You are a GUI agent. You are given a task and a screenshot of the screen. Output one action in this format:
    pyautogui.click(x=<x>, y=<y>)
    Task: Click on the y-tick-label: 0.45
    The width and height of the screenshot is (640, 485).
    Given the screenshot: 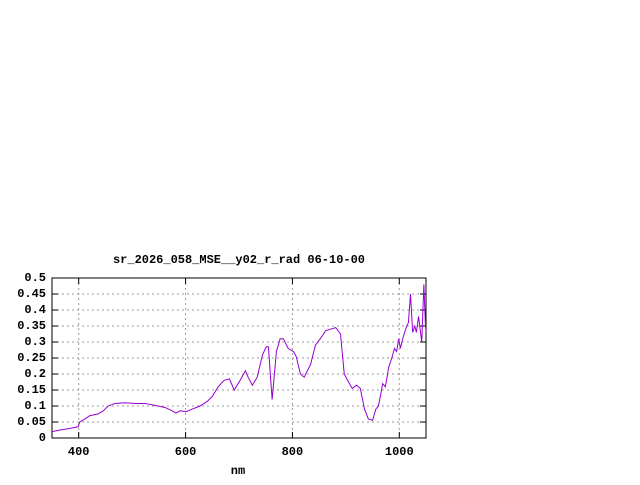 What is the action you would take?
    pyautogui.click(x=31, y=294)
    